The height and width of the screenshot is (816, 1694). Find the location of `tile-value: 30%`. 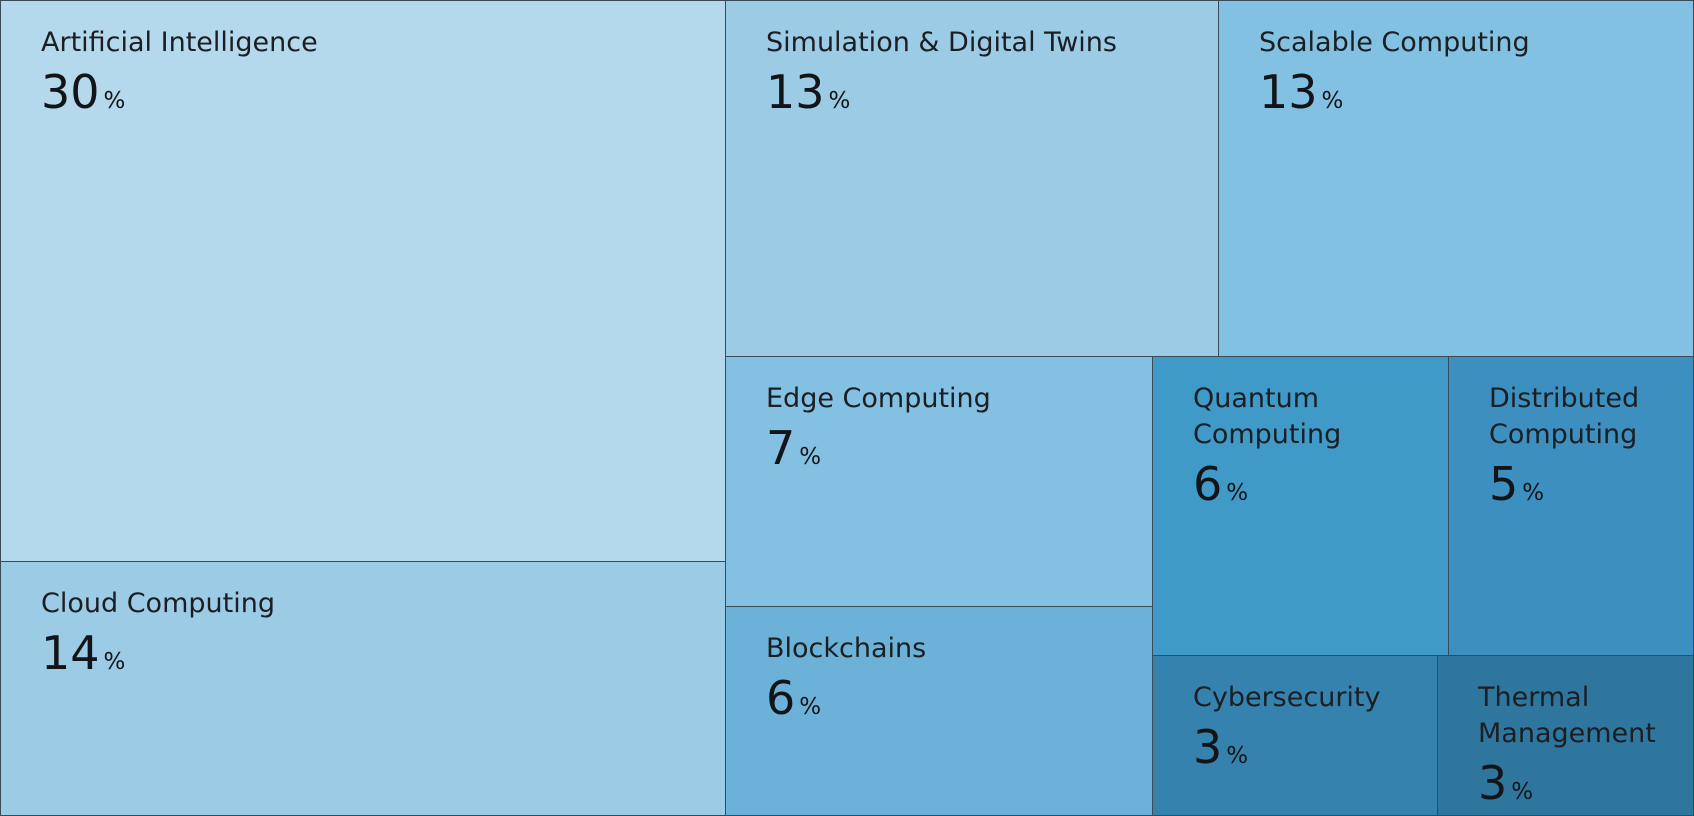

tile-value: 30% is located at coordinates (83, 96).